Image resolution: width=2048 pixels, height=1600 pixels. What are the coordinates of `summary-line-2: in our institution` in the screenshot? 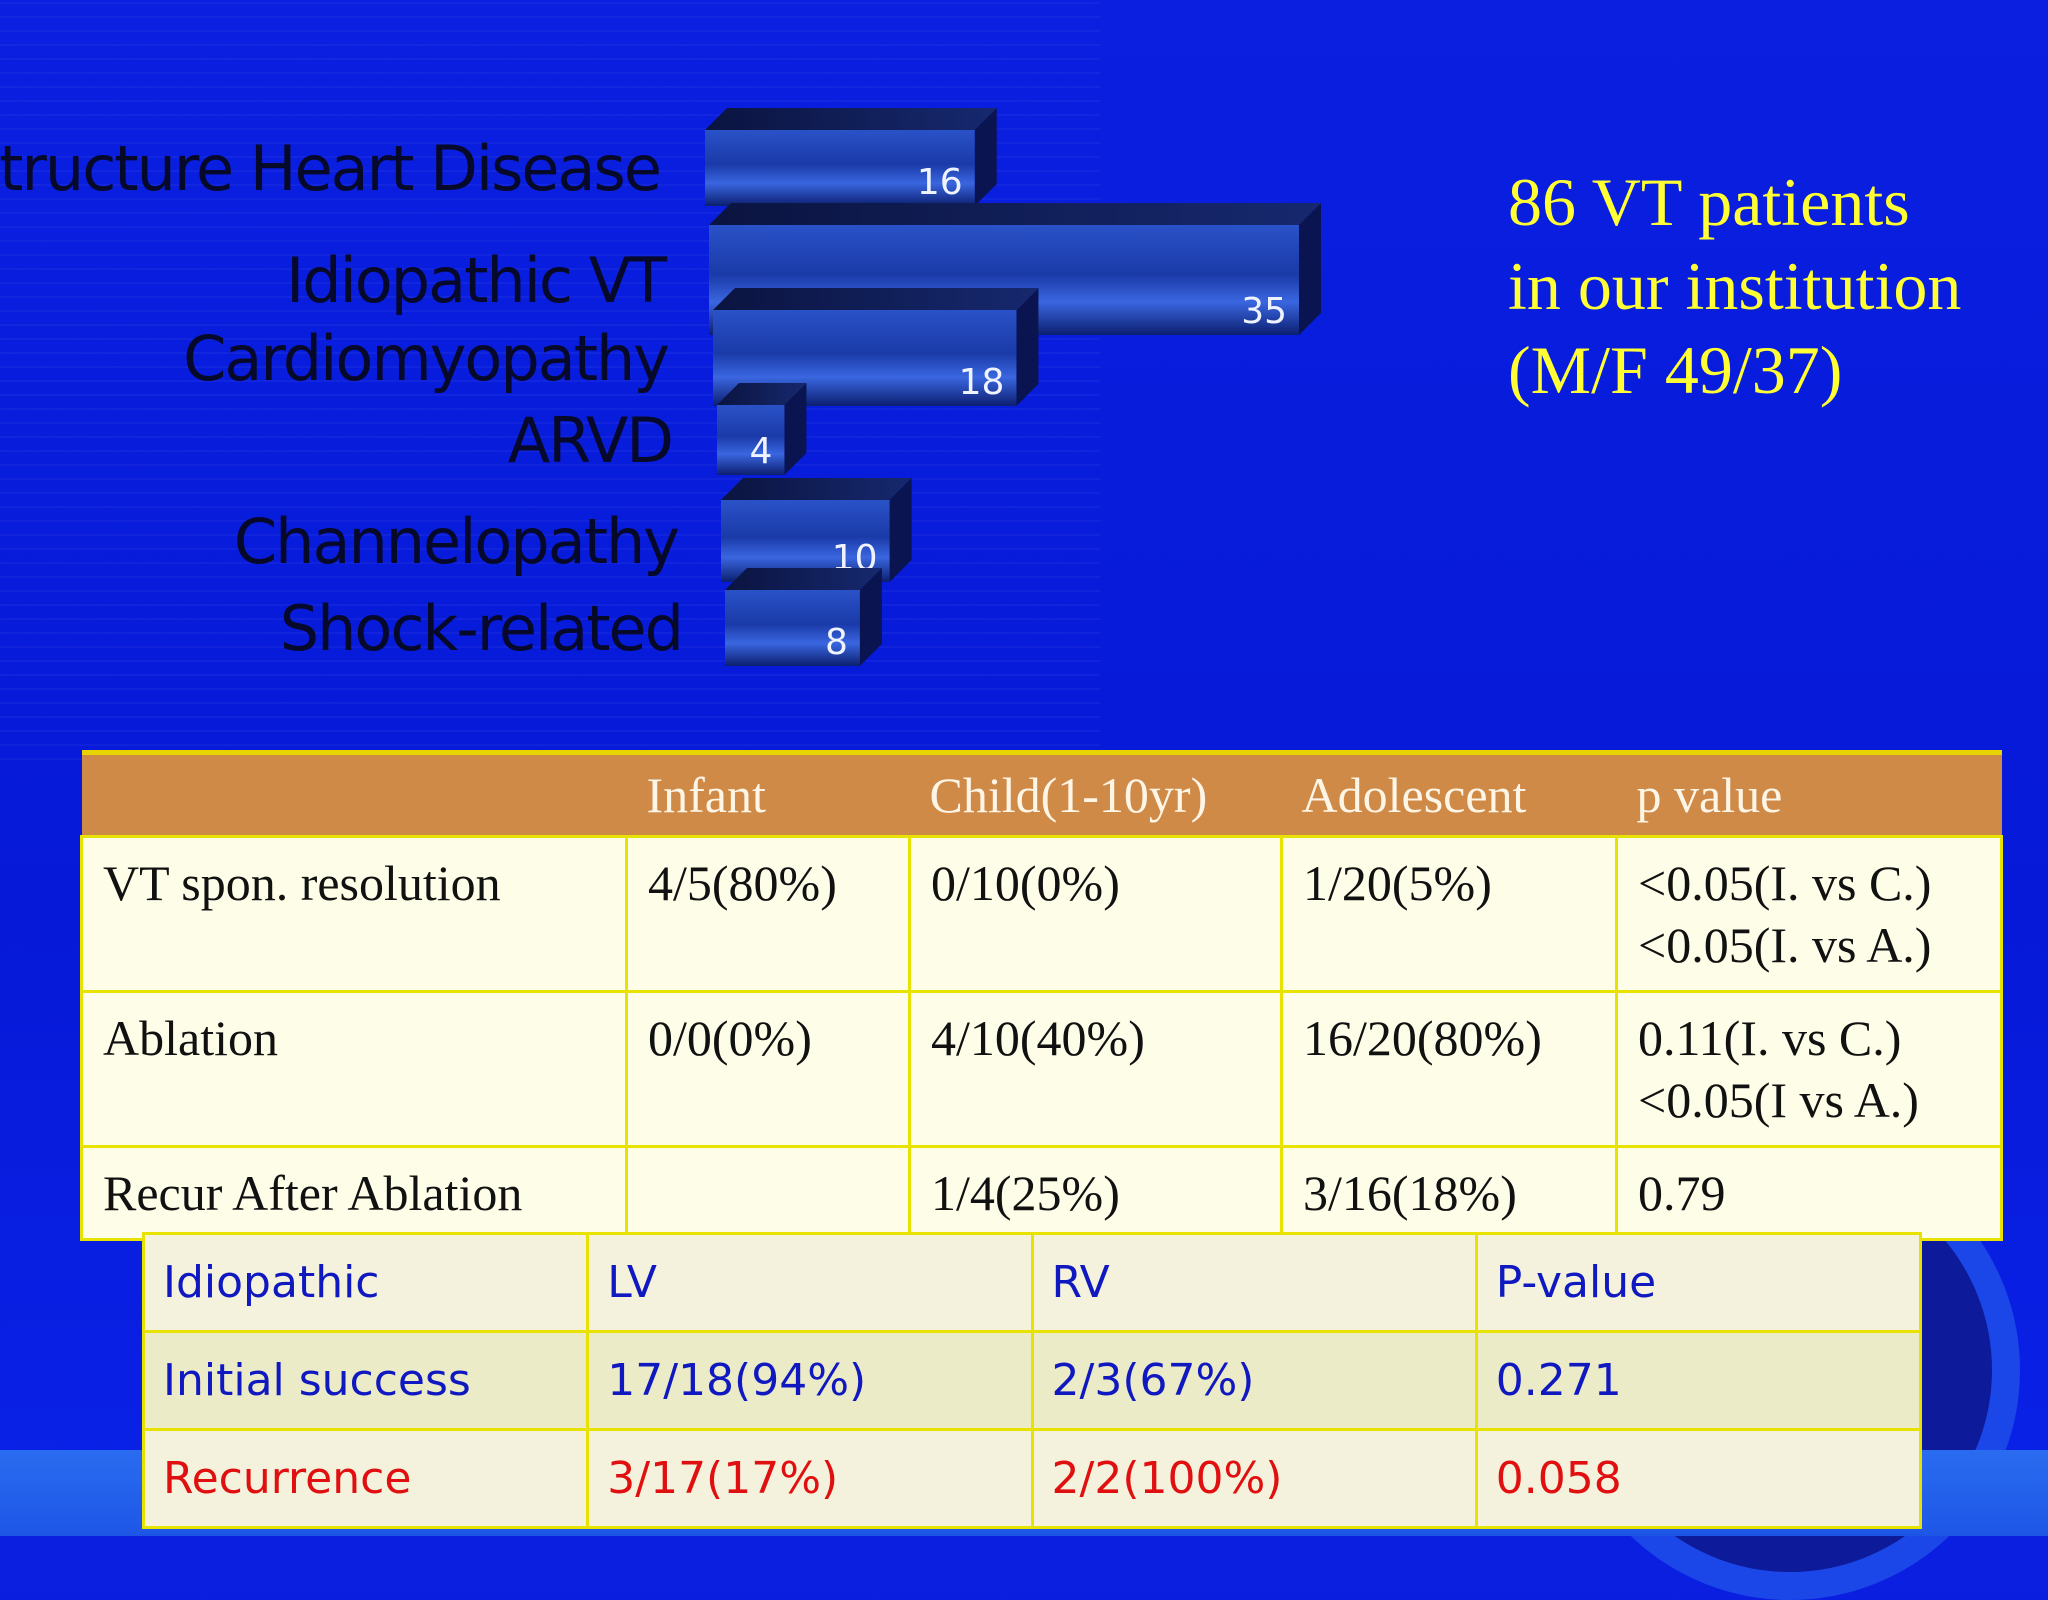 It's located at (1735, 286).